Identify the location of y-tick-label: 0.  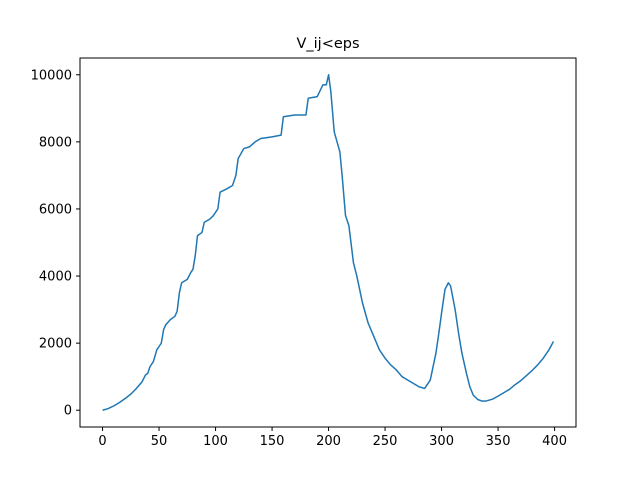
(68, 411).